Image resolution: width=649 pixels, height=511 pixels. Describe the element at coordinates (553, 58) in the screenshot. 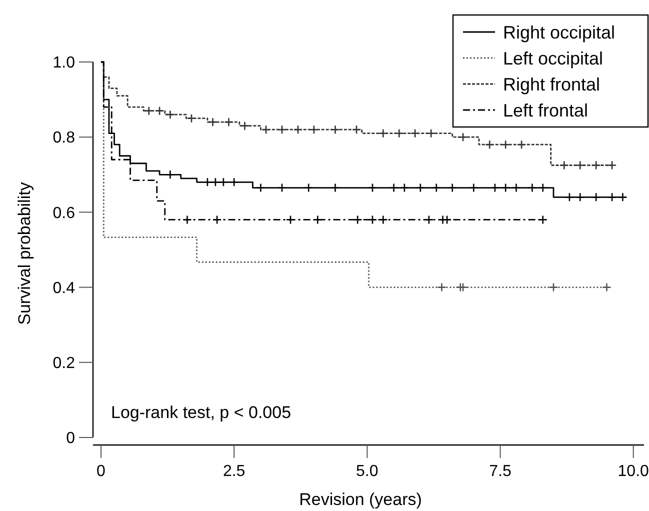

I see `legend-label: Left occipital` at that location.